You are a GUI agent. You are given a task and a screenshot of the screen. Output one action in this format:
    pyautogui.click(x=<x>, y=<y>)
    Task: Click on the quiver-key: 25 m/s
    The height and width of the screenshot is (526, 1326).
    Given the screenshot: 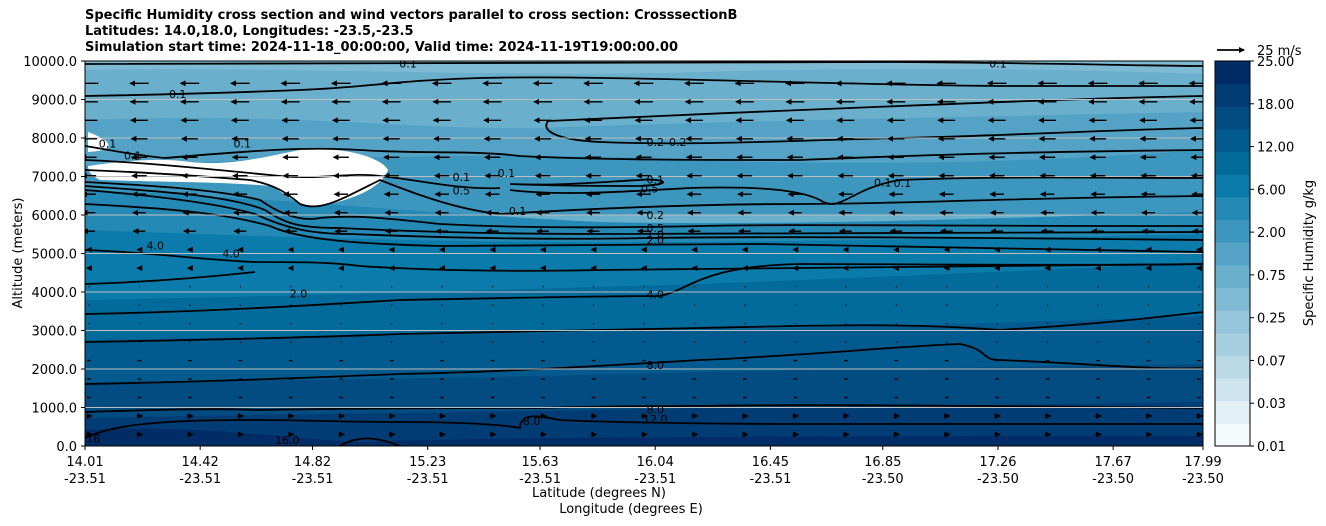 What is the action you would take?
    pyautogui.click(x=1259, y=51)
    